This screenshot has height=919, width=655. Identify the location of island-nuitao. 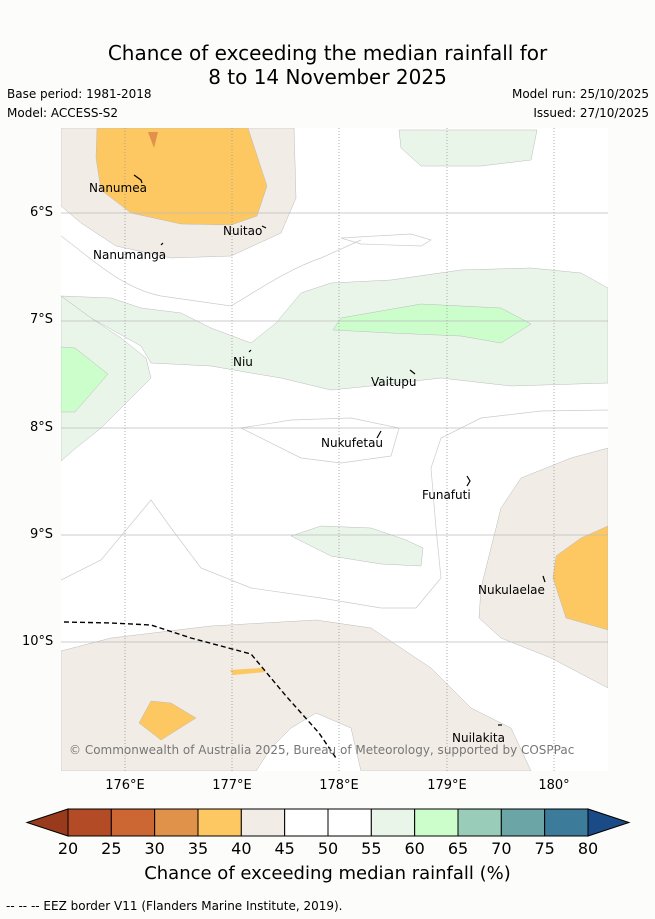
(264, 227).